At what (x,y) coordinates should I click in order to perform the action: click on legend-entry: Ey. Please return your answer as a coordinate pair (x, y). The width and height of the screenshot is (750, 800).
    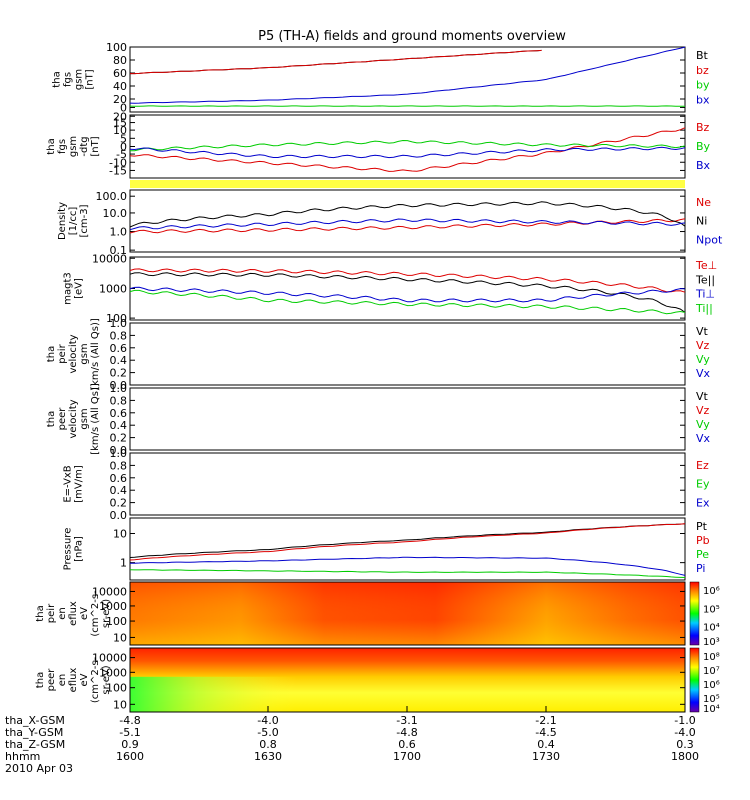
    Looking at the image, I should click on (703, 484).